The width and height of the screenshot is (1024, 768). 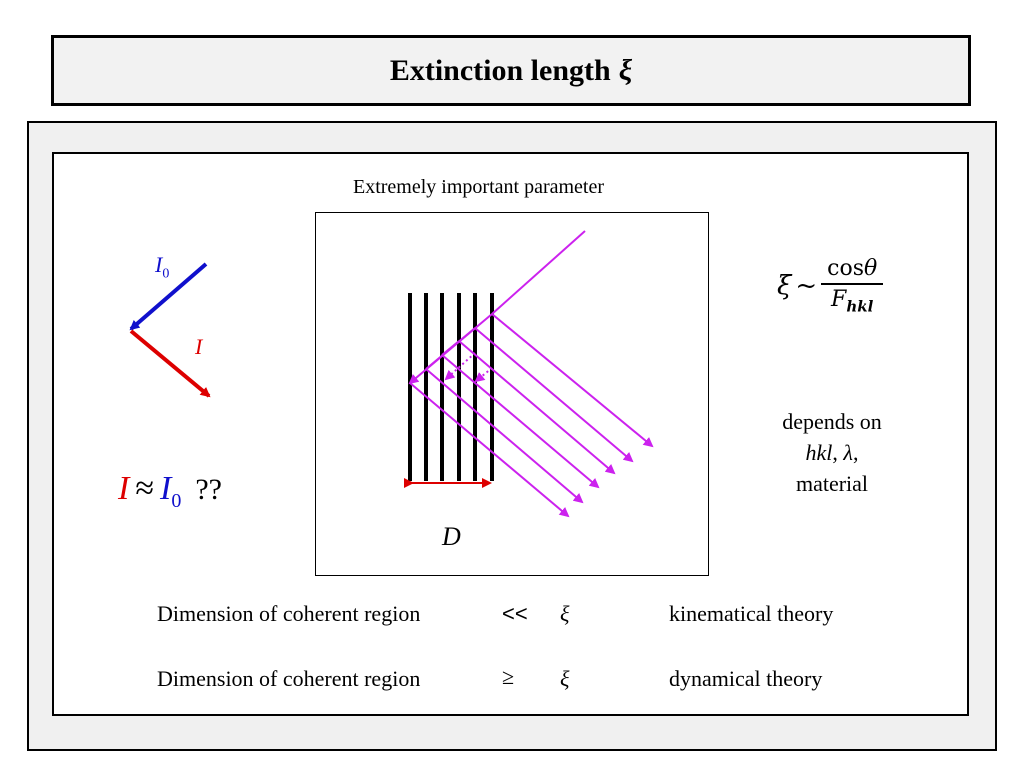 I want to click on approx-lhs: I, so click(x=124, y=488).